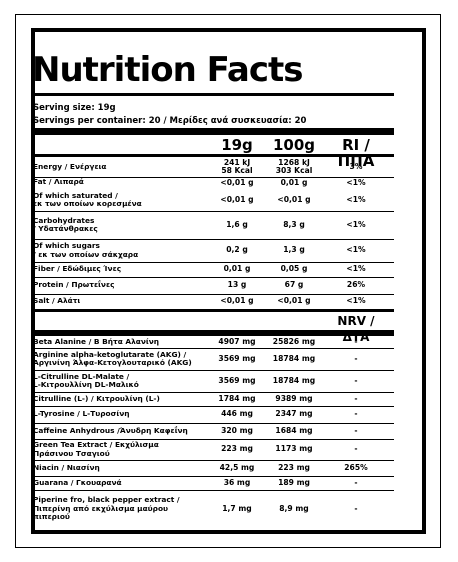 This screenshot has width=458, height=562. I want to click on ingredient-value-per-100g: 1684 mg, so click(294, 430).